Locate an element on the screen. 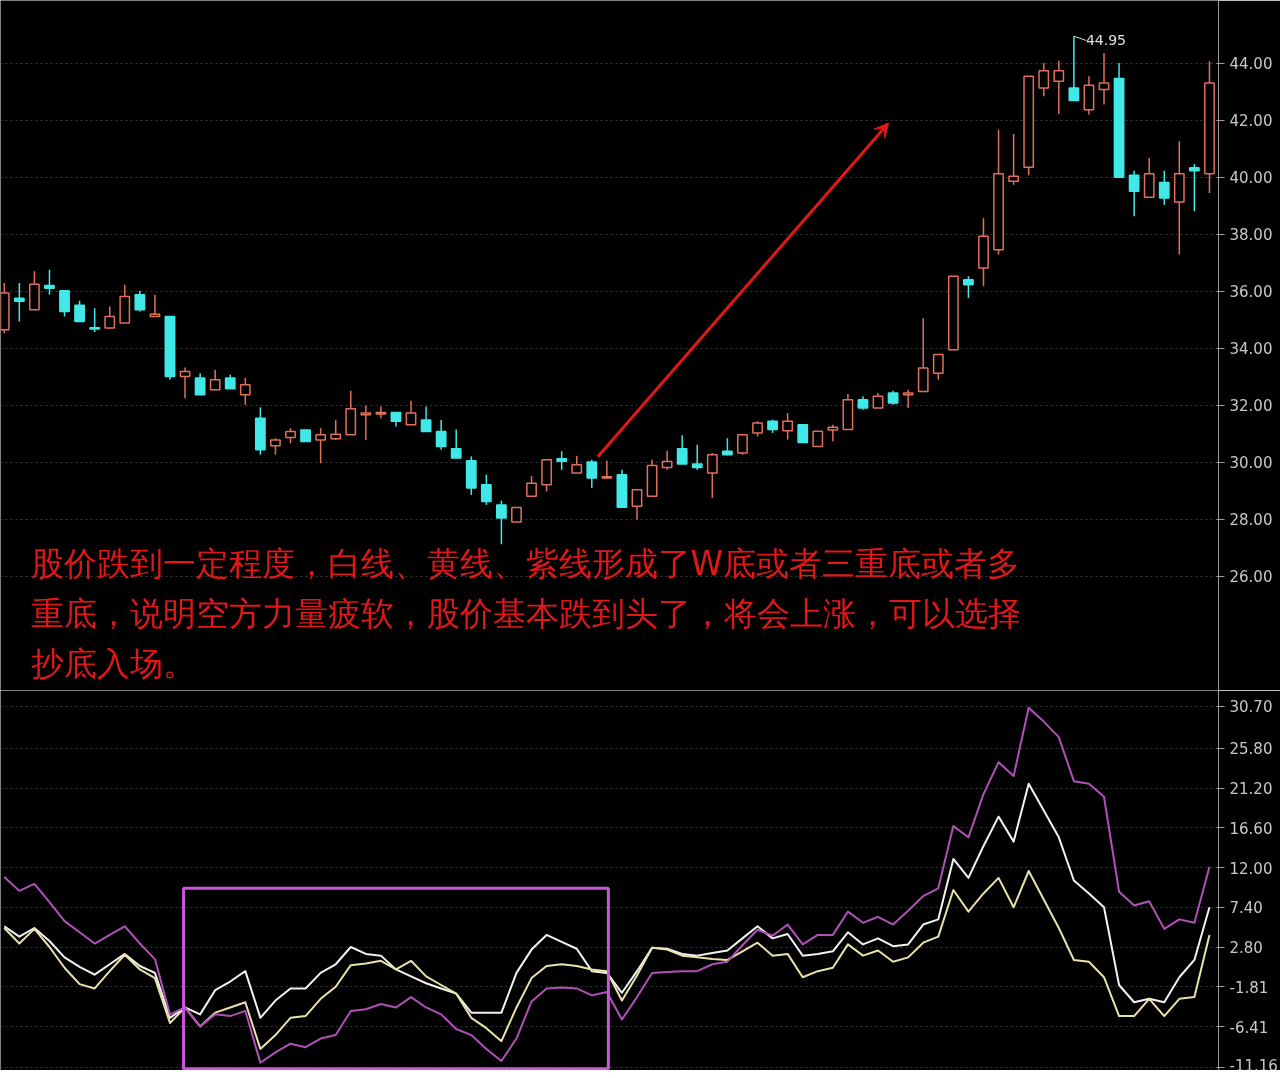  y-tick-label: 30.00 is located at coordinates (1251, 463).